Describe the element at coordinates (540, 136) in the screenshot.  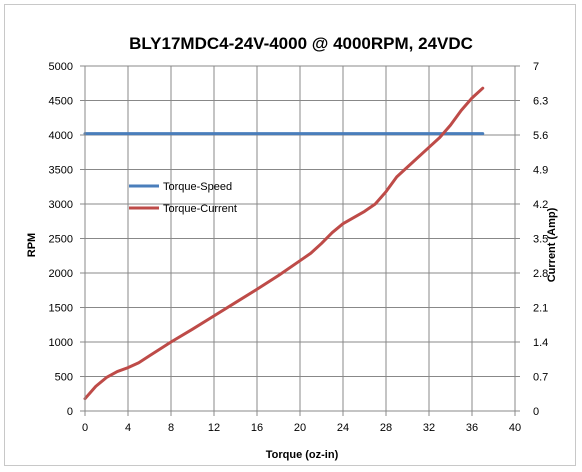
I see `y2-tick-label: 5.6` at that location.